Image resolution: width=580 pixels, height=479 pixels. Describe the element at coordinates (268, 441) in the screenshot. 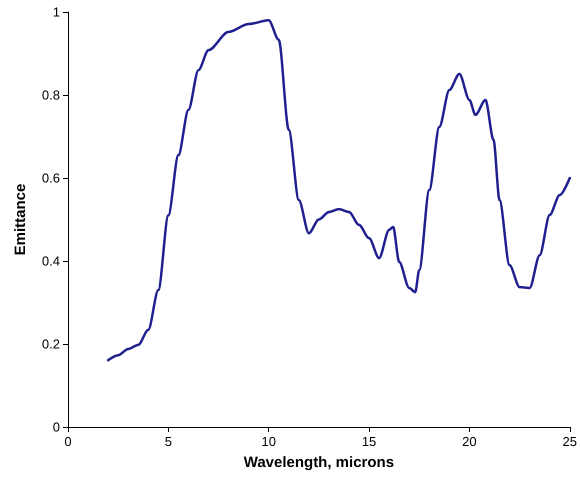

I see `x-tick-label: 10` at that location.